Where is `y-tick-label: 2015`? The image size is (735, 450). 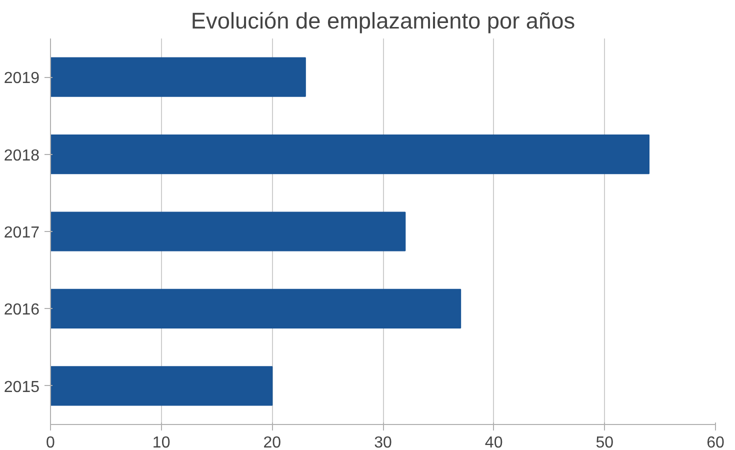
y-tick-label: 2015 is located at coordinates (22, 387).